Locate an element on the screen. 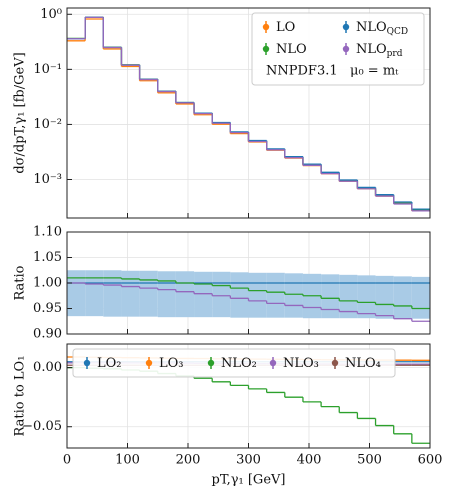 This screenshot has width=454, height=492. annotation: NNPDF3.1 is located at coordinates (302, 71).